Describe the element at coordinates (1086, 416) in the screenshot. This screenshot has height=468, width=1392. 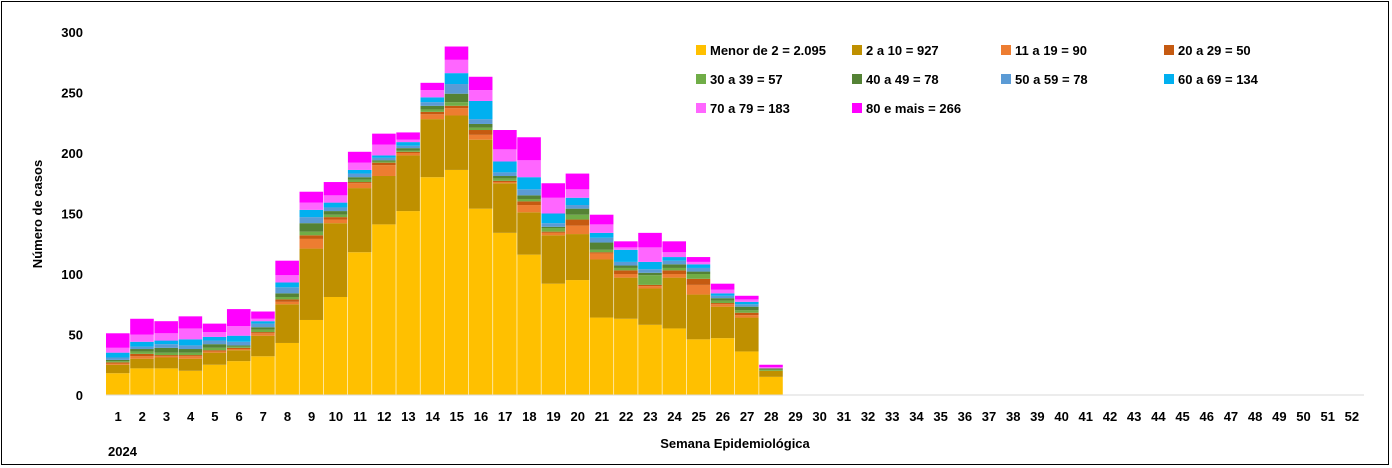
I see `x-tick-label: 41` at that location.